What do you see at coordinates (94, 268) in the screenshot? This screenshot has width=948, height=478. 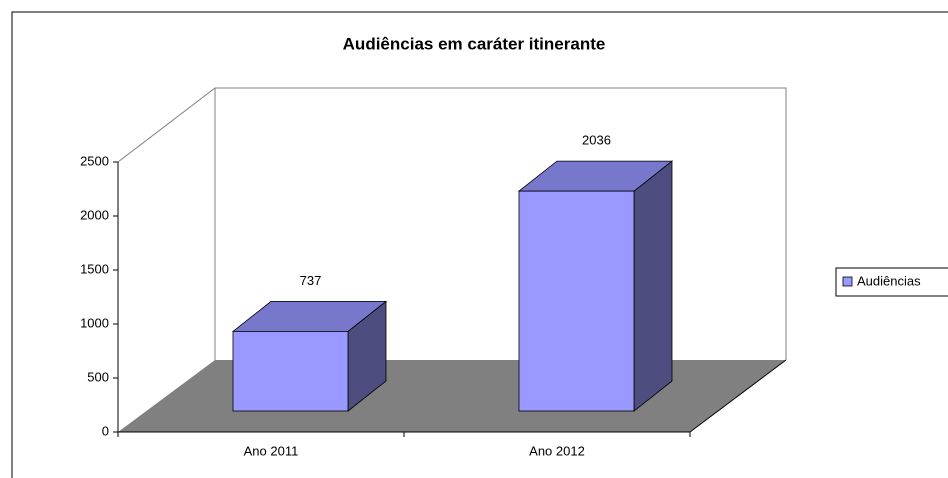 I see `y-tick-label: 1500` at bounding box center [94, 268].